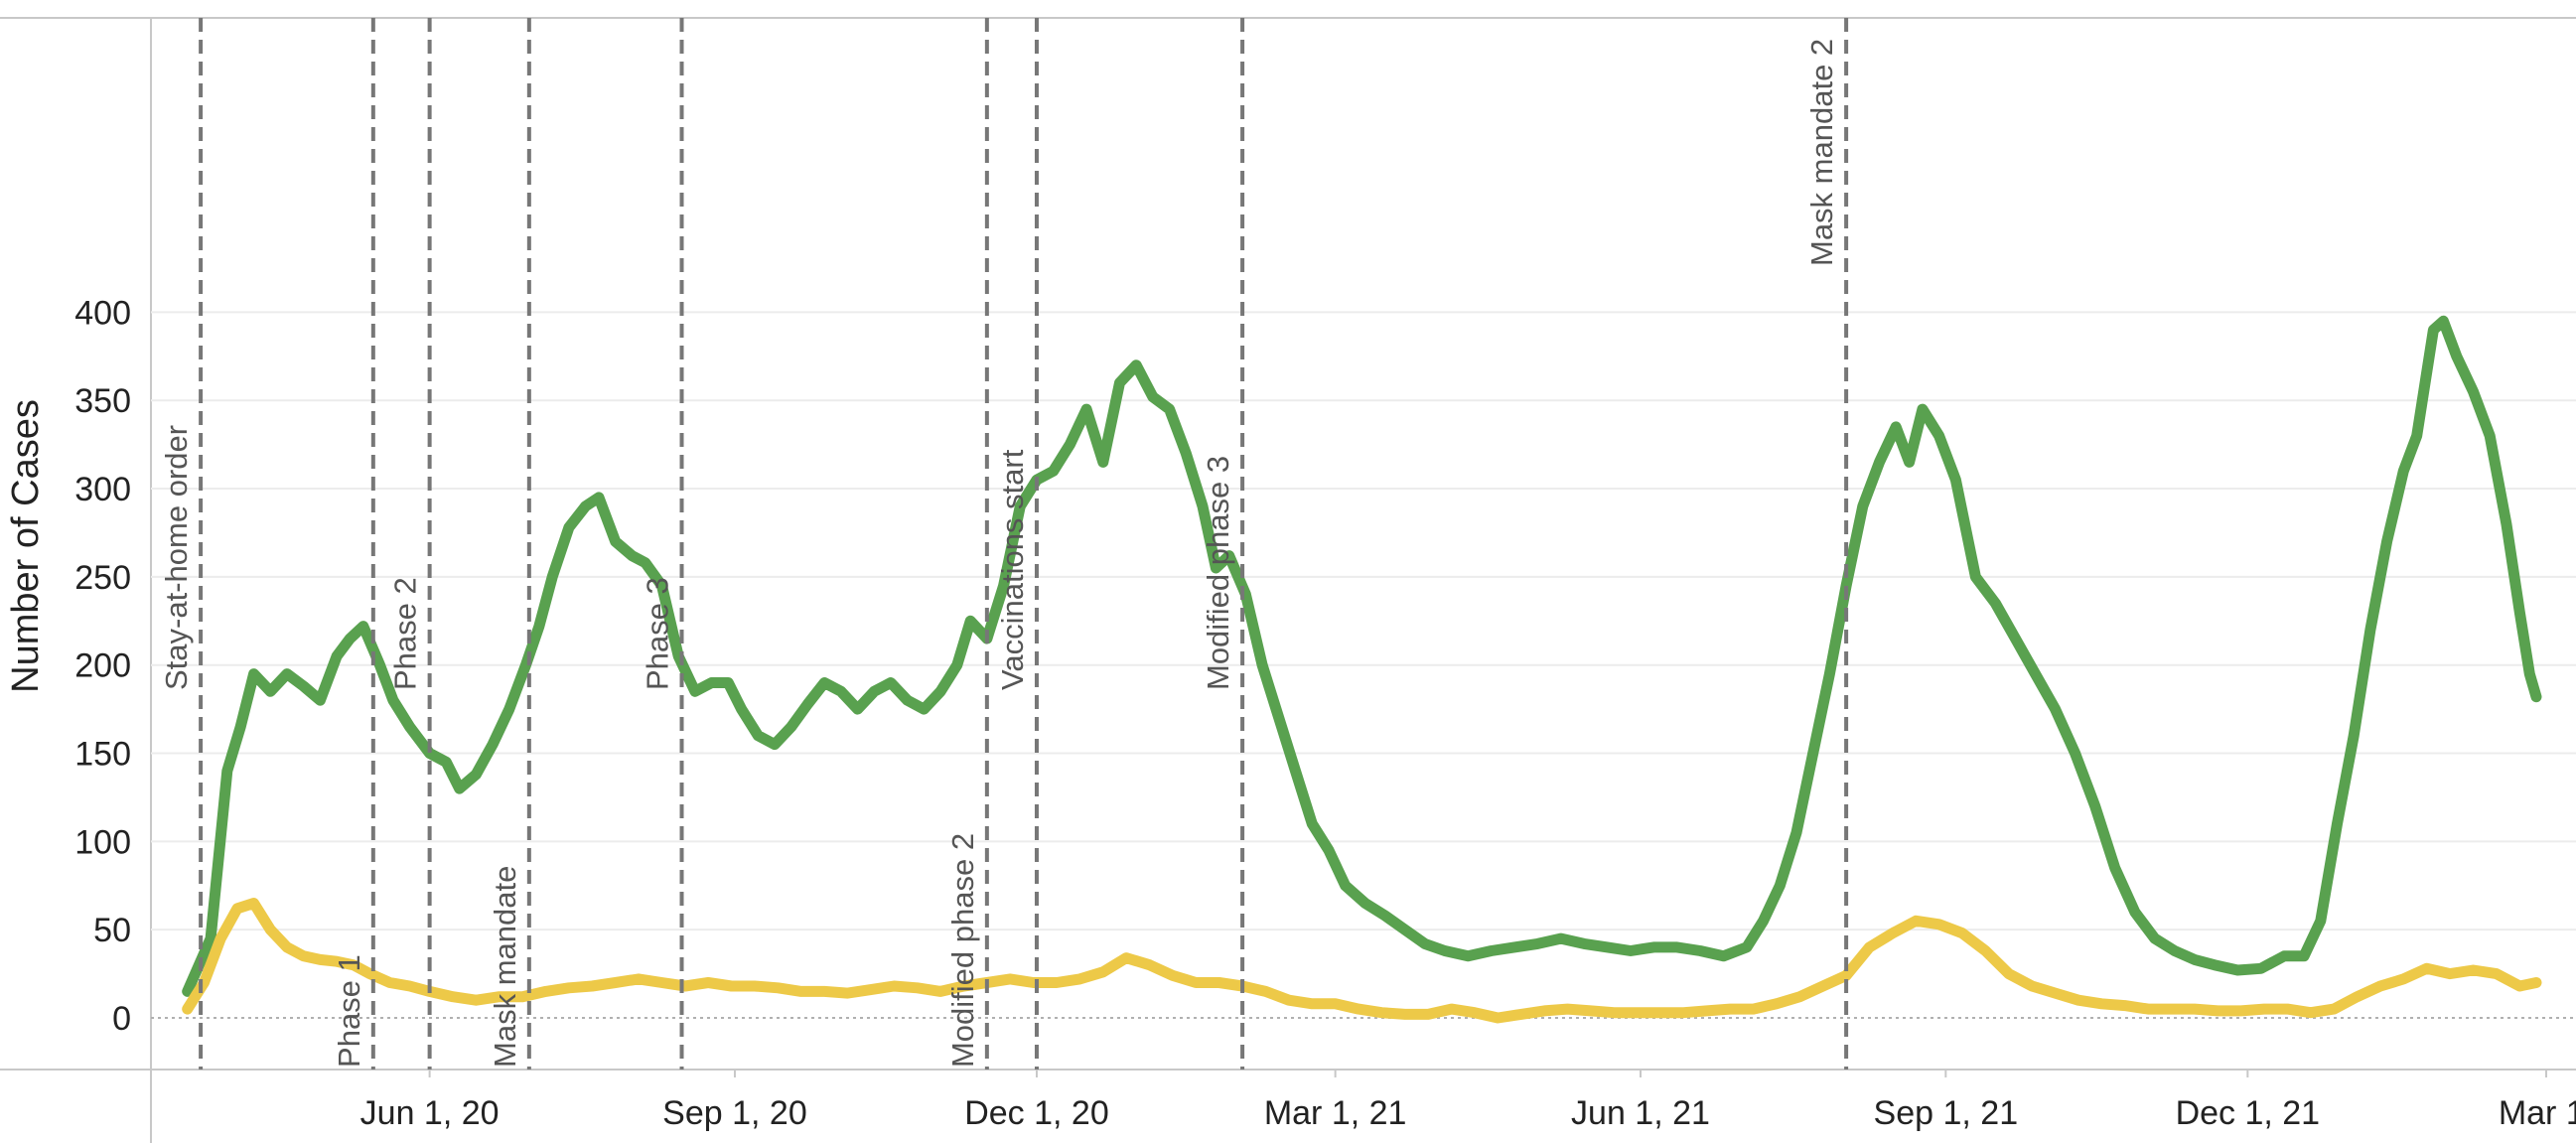 This screenshot has height=1143, width=2576. Describe the element at coordinates (102, 401) in the screenshot. I see `y-tick-label: 350` at that location.